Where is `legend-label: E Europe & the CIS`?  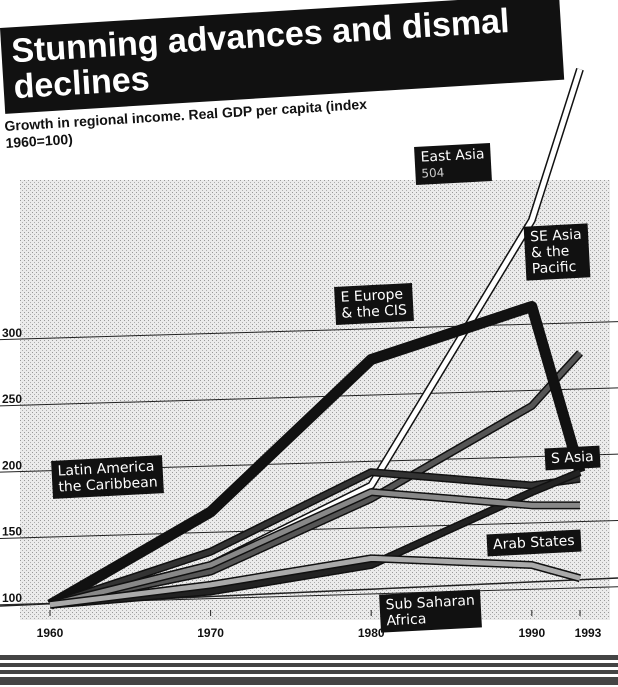 legend-label: E Europe & the CIS is located at coordinates (374, 304).